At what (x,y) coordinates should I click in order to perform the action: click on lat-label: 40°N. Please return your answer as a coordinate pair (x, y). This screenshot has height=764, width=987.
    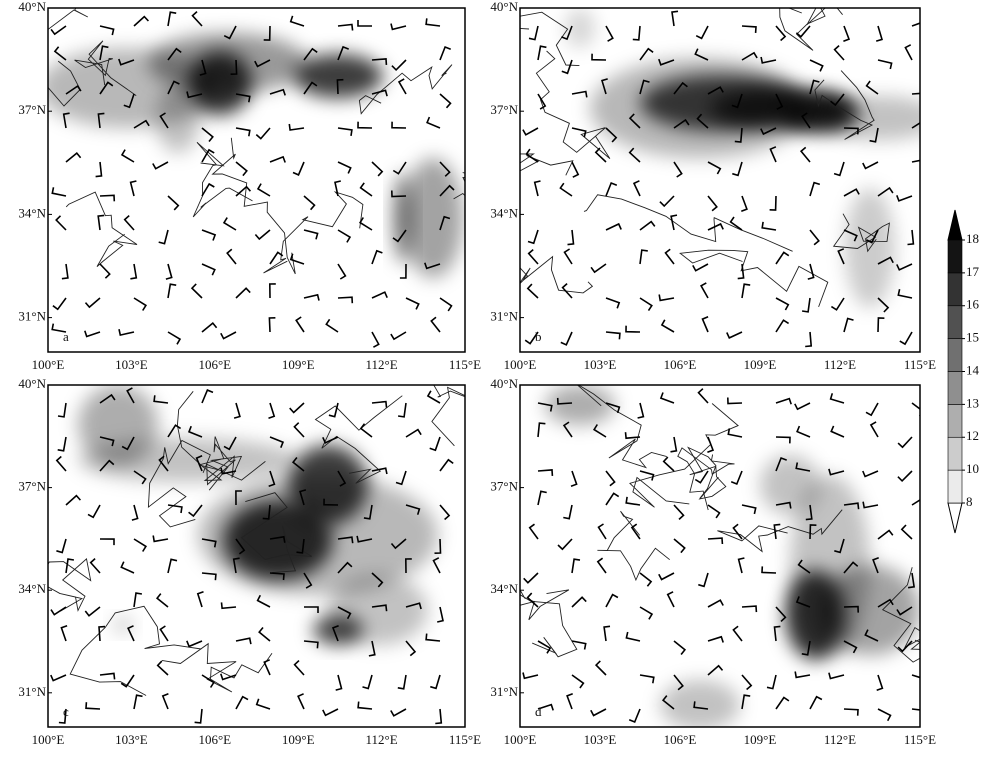
    Looking at the image, I should click on (32, 7).